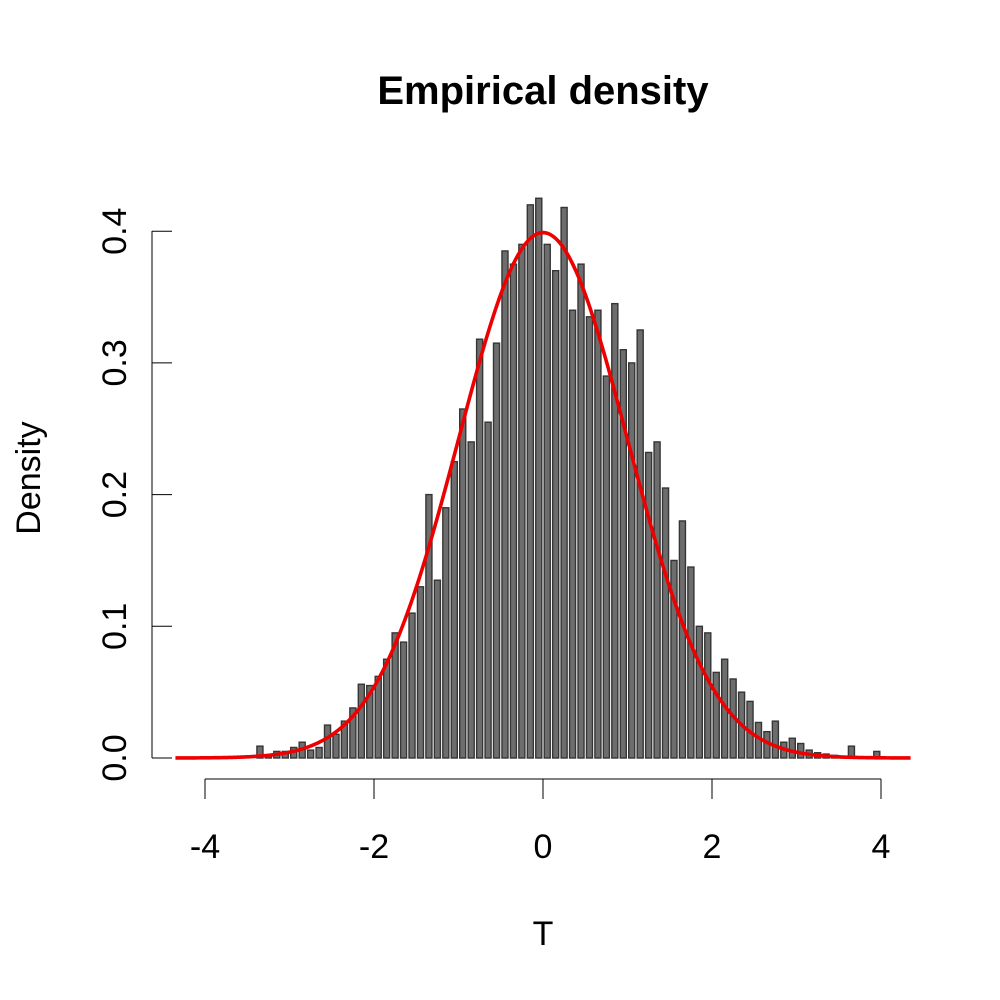  Describe the element at coordinates (712, 847) in the screenshot. I see `x-tick-label: 2` at that location.